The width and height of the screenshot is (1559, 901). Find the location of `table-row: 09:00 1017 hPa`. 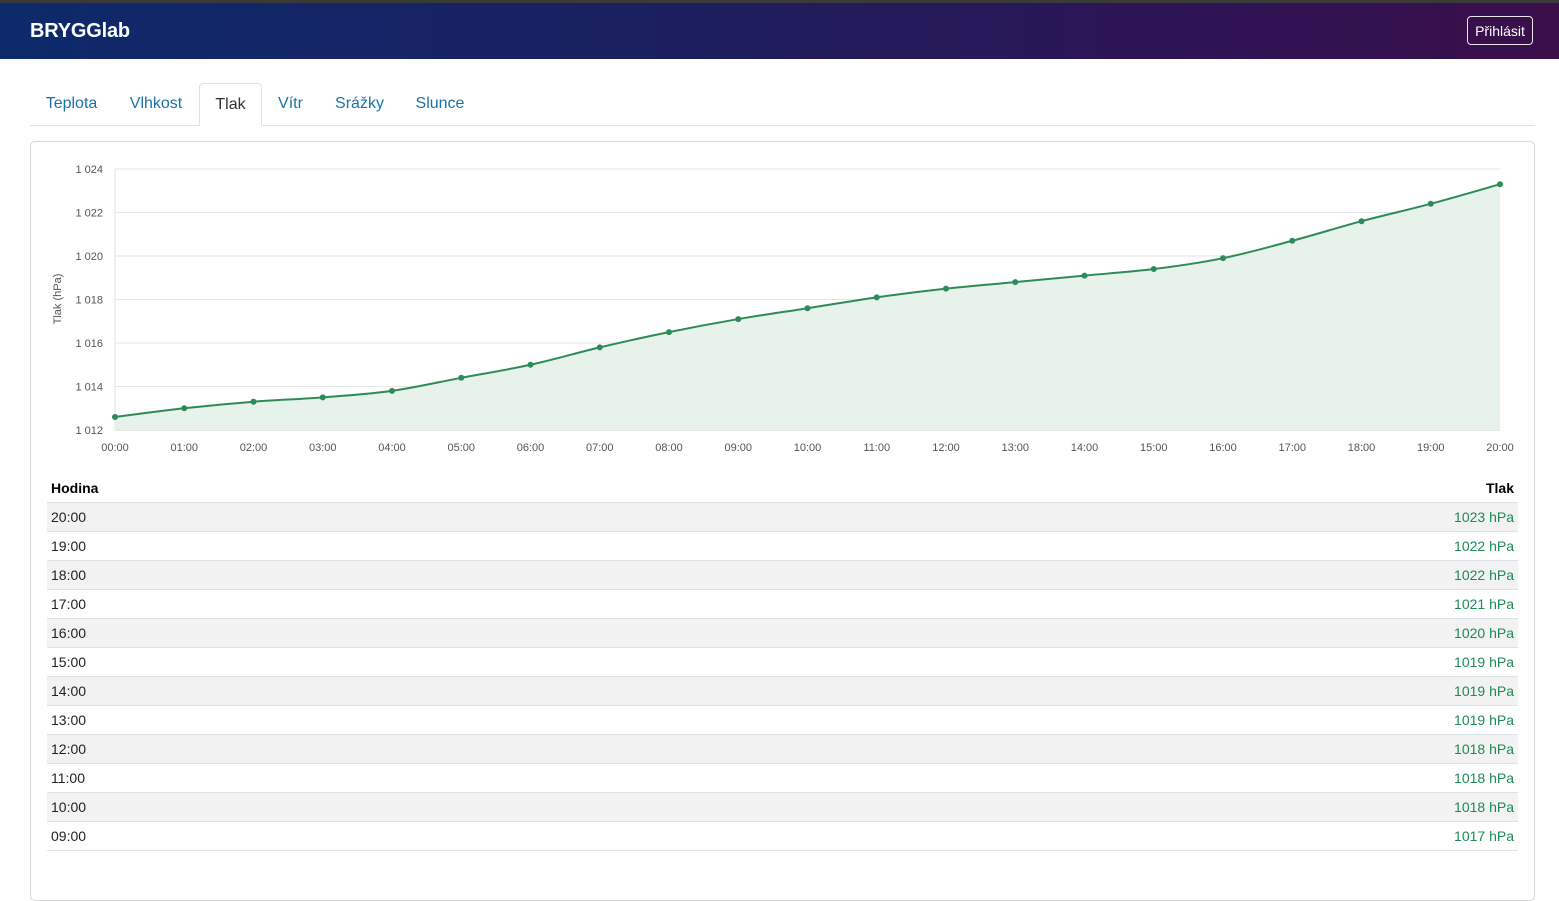

table-row: 09:00 1017 hPa is located at coordinates (782, 836).